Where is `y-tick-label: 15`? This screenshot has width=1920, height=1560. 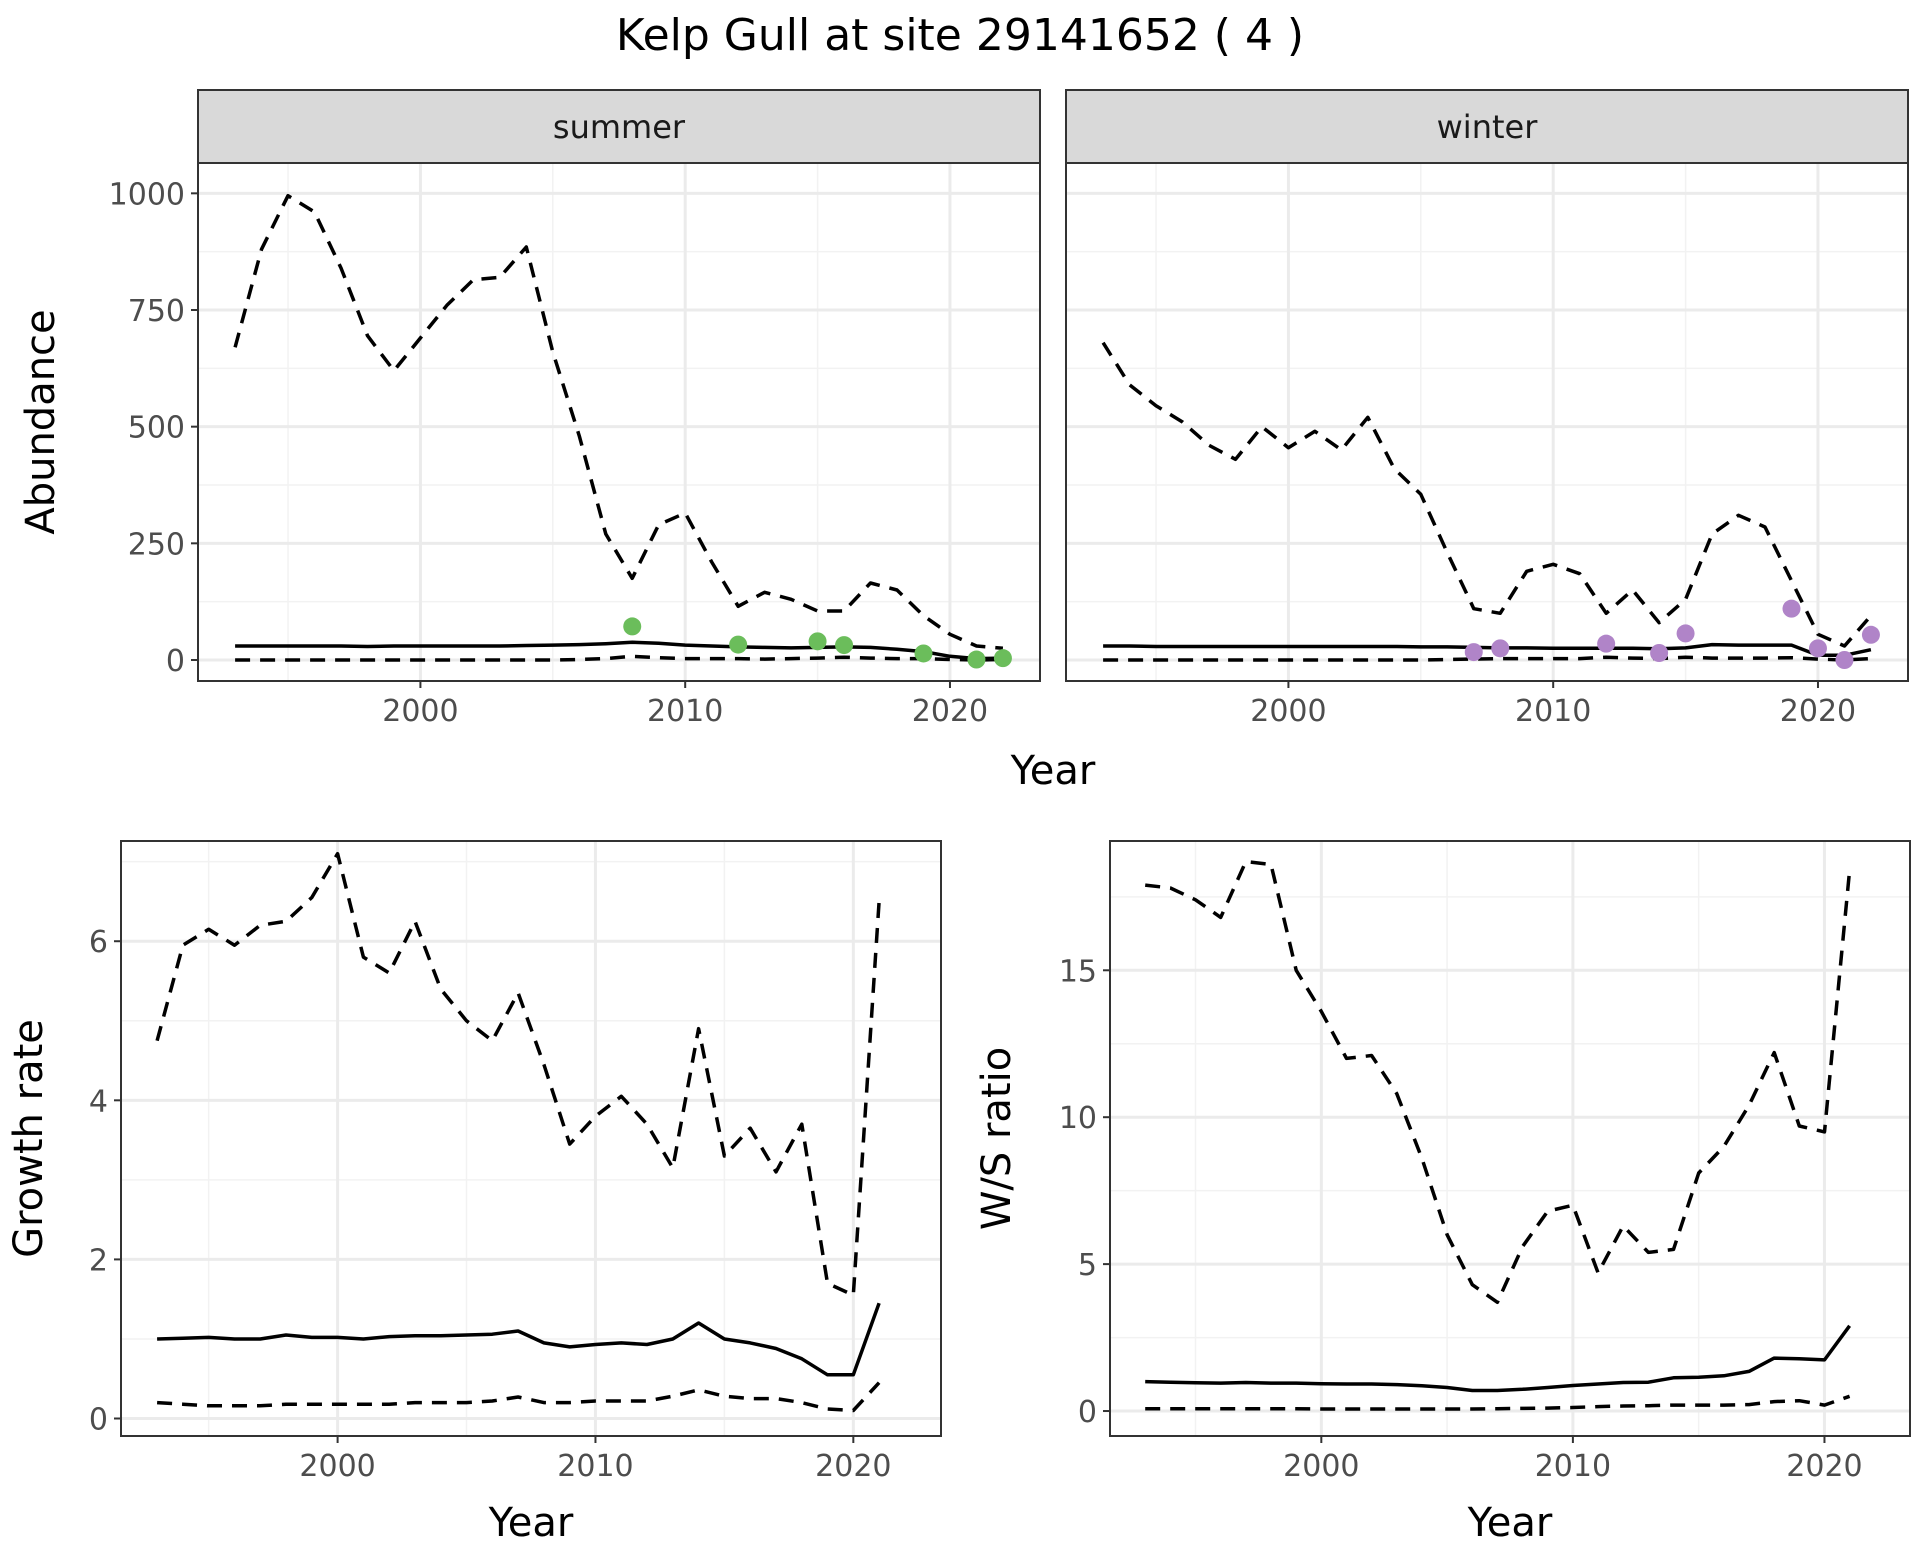 y-tick-label: 15 is located at coordinates (1078, 971).